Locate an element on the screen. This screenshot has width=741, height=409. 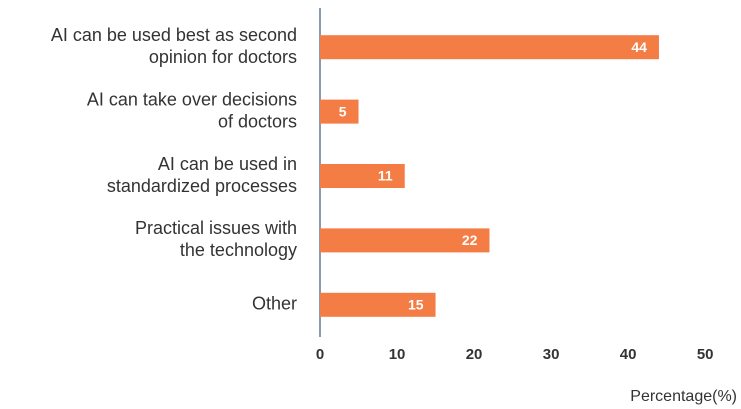
value-label: 5 is located at coordinates (343, 111).